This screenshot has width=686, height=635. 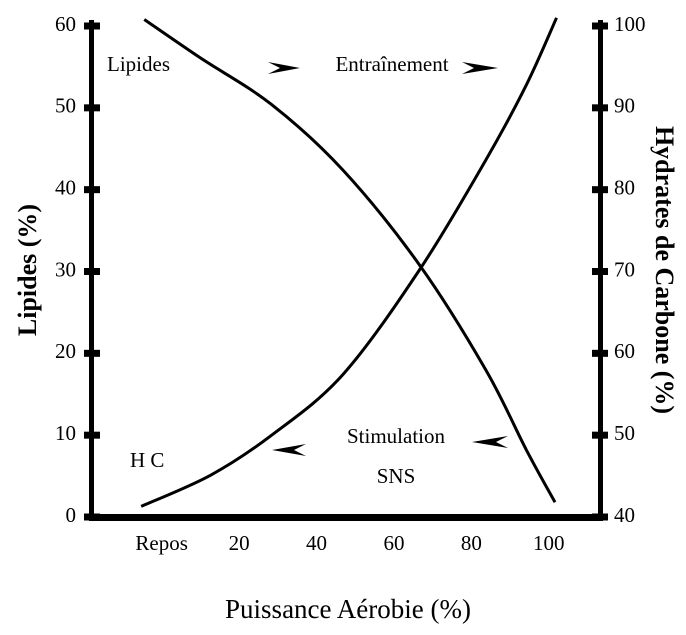 I want to click on y-axis-label: Lipides (%), so click(x=27, y=270).